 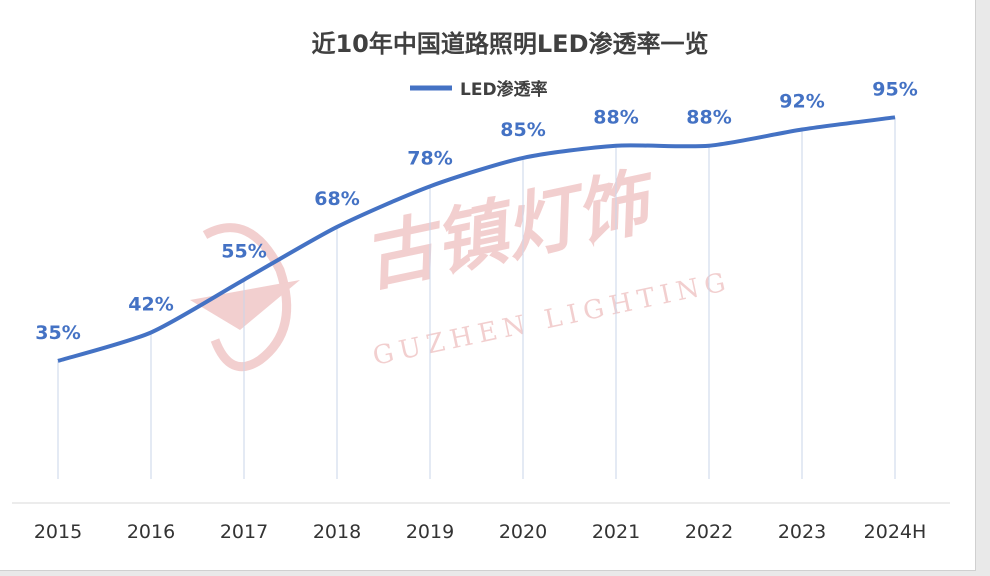 What do you see at coordinates (801, 101) in the screenshot?
I see `data-label-2023: 92%` at bounding box center [801, 101].